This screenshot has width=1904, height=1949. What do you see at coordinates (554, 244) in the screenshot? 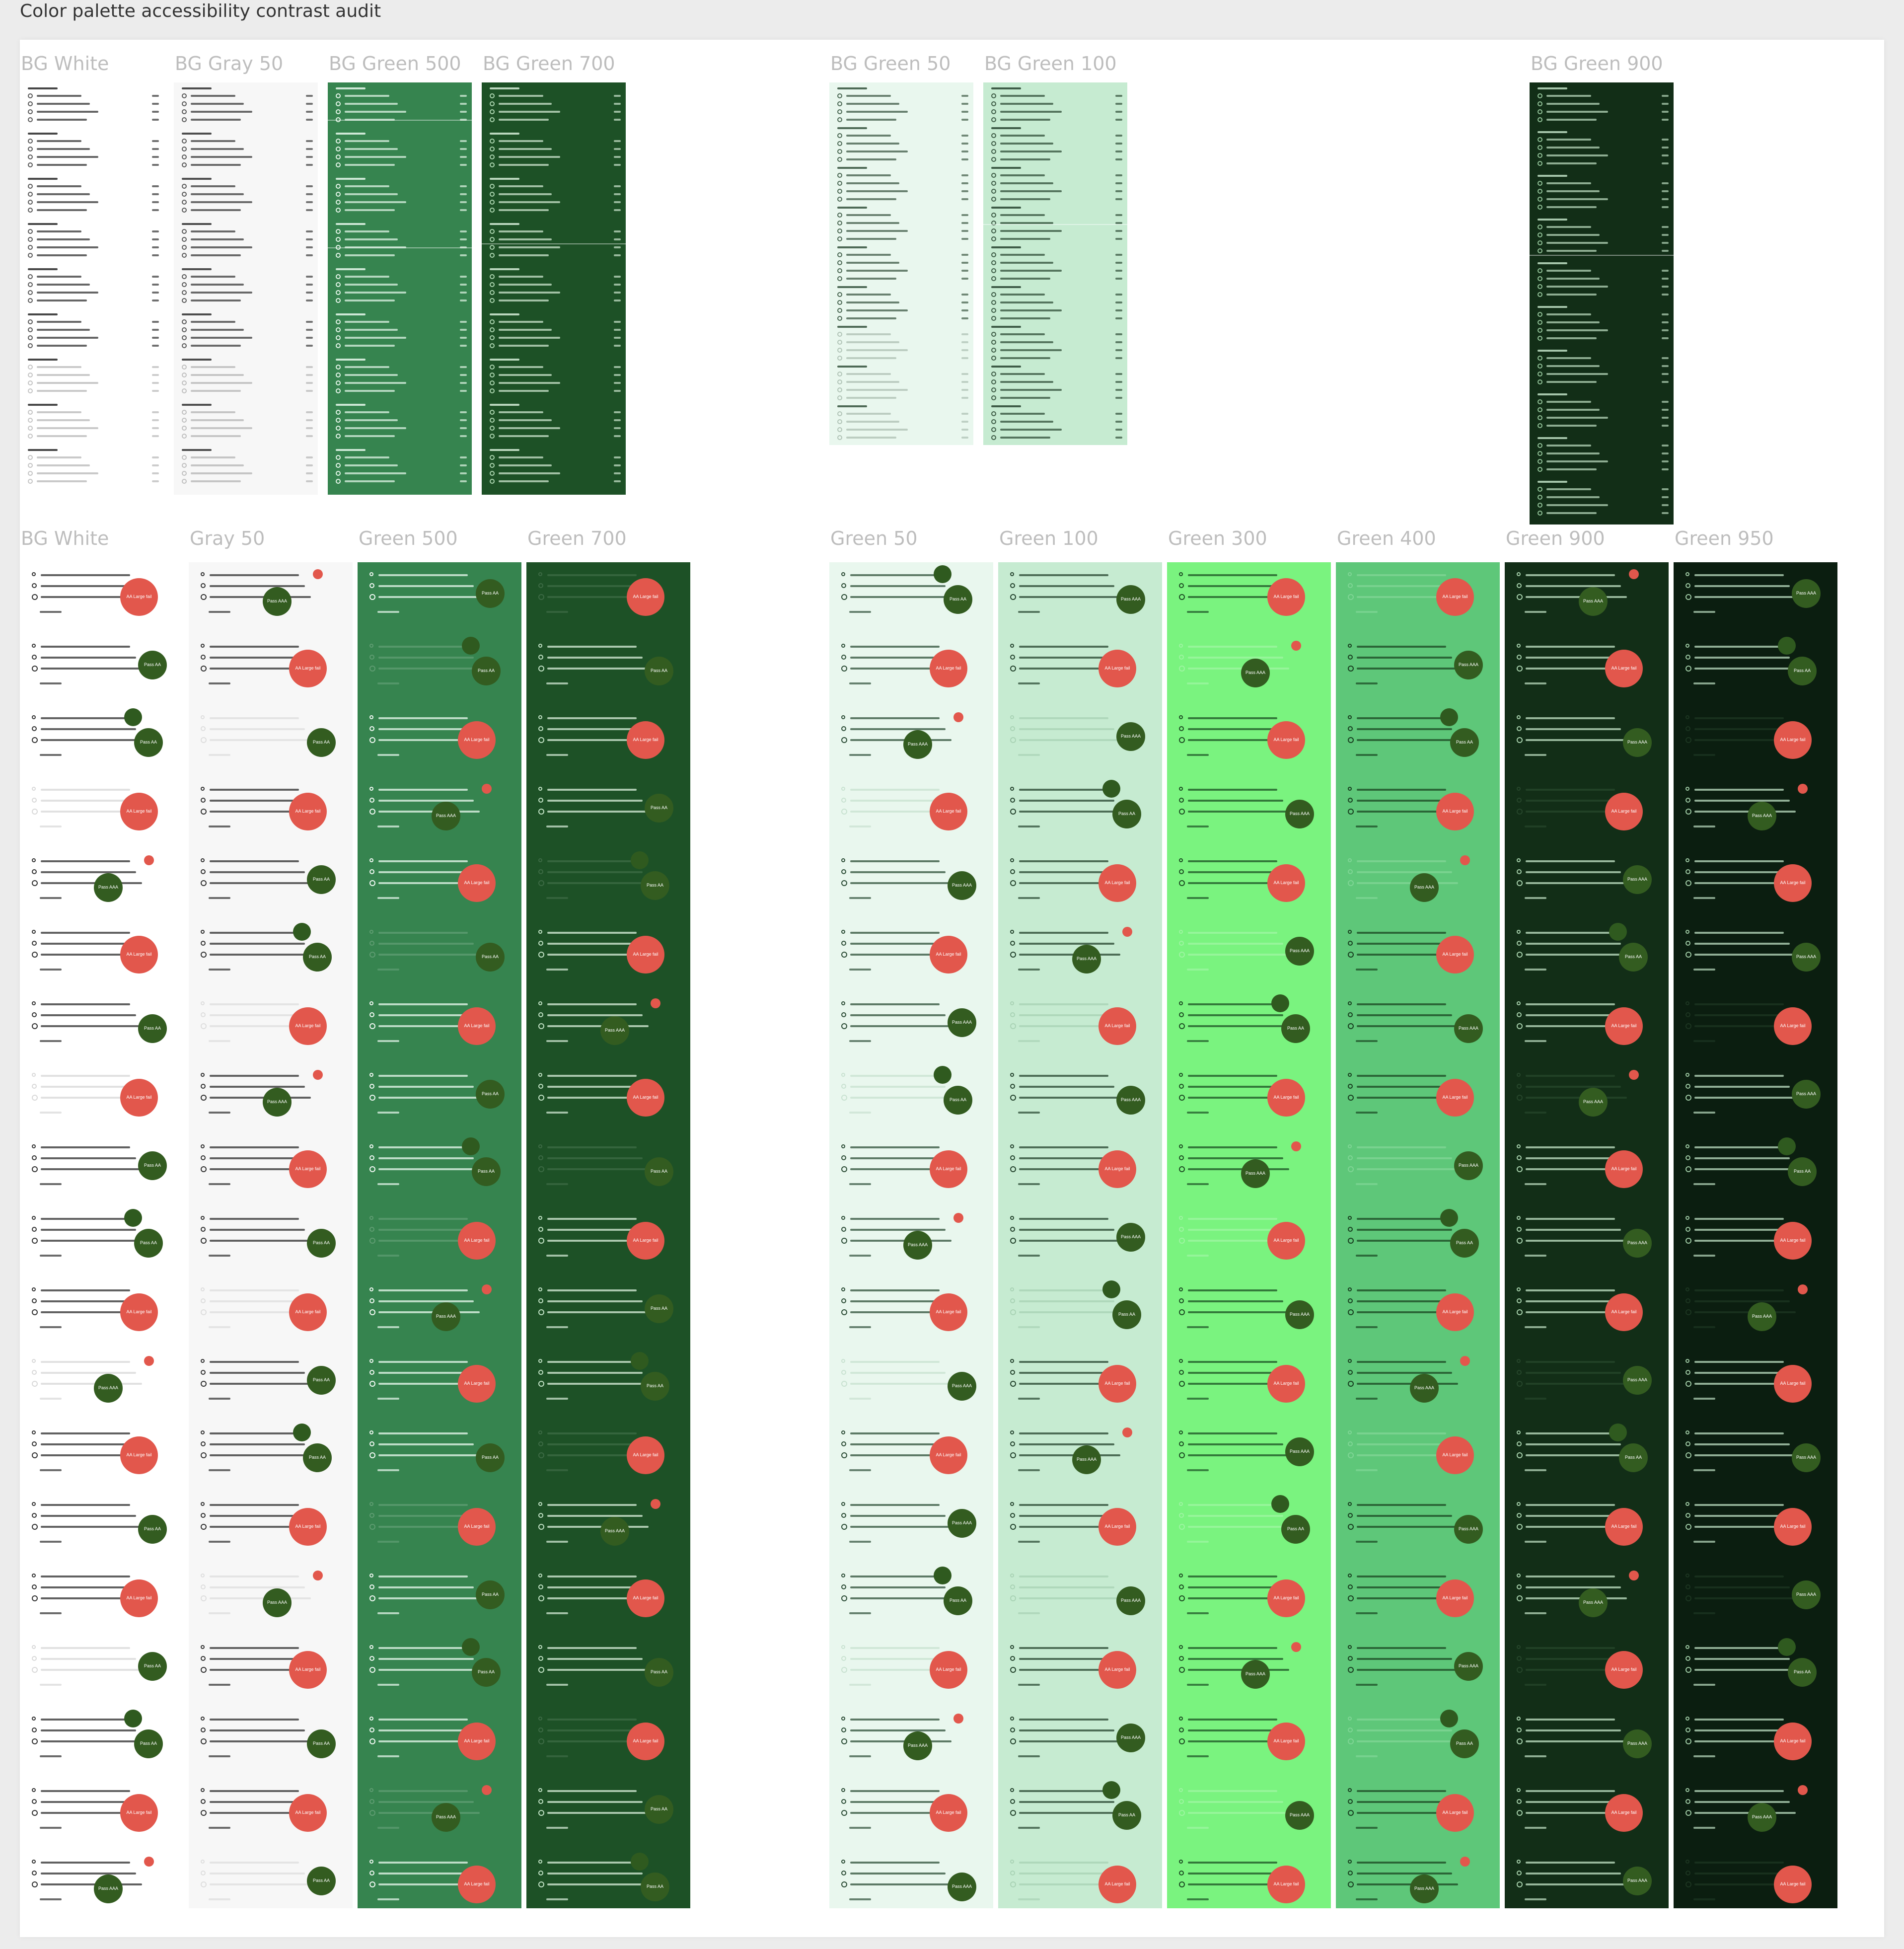
I see `section-divider` at bounding box center [554, 244].